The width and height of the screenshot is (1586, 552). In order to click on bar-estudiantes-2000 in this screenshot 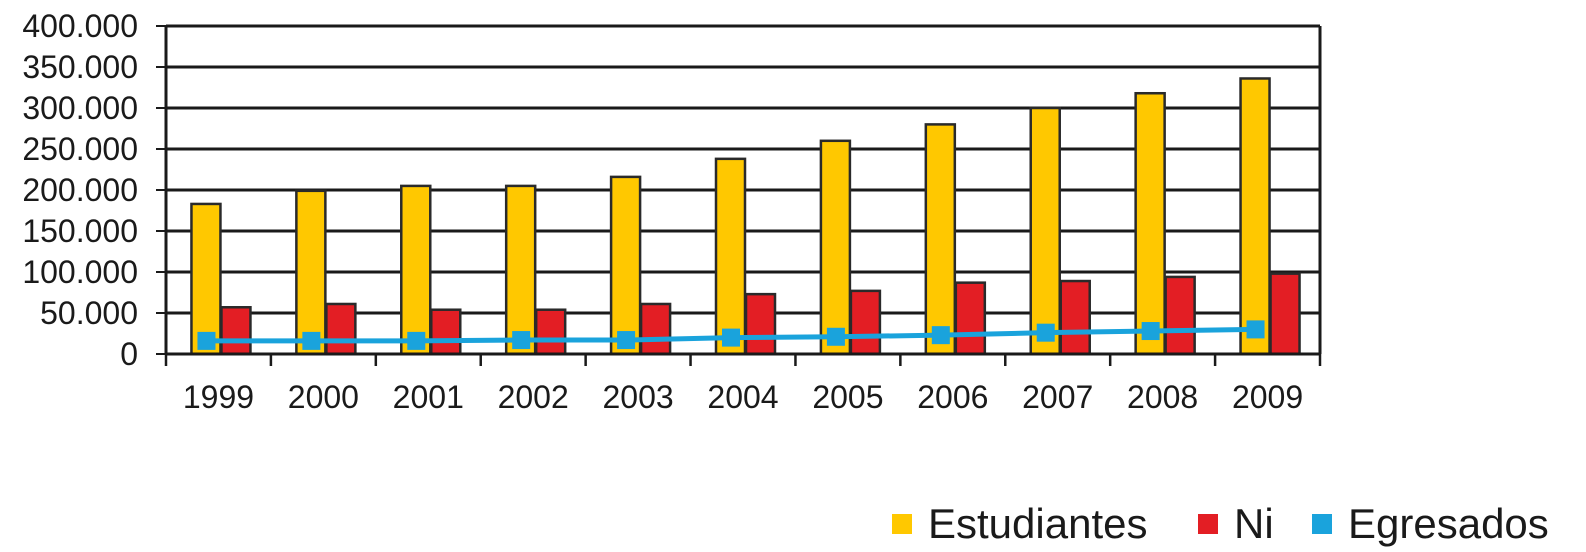, I will do `click(311, 272)`.